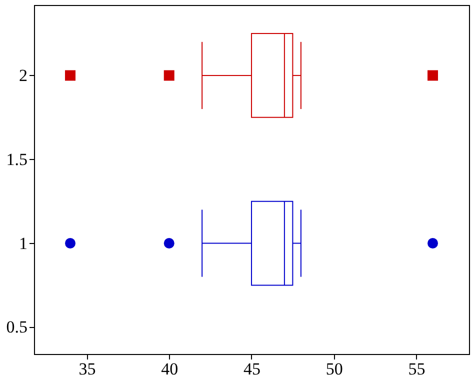  What do you see at coordinates (23, 243) in the screenshot?
I see `y-tick-label: 1` at bounding box center [23, 243].